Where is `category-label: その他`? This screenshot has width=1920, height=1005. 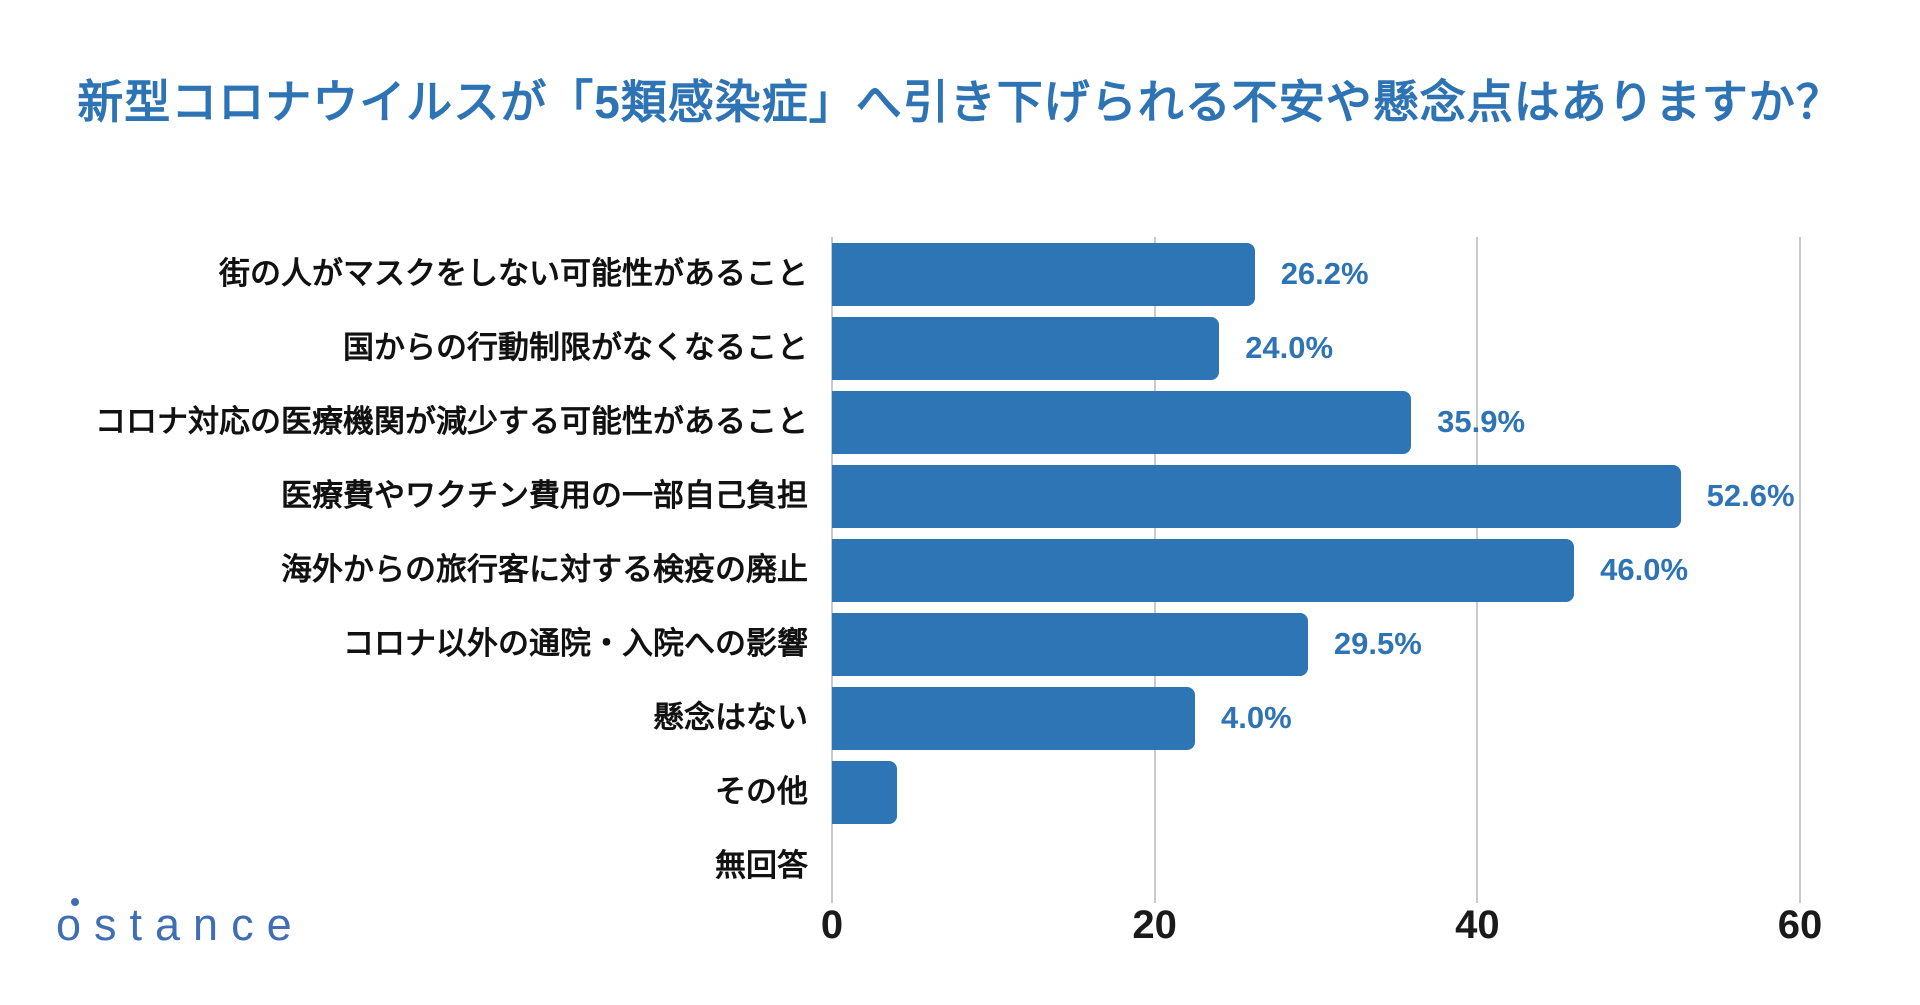
category-label: その他 is located at coordinates (761, 791).